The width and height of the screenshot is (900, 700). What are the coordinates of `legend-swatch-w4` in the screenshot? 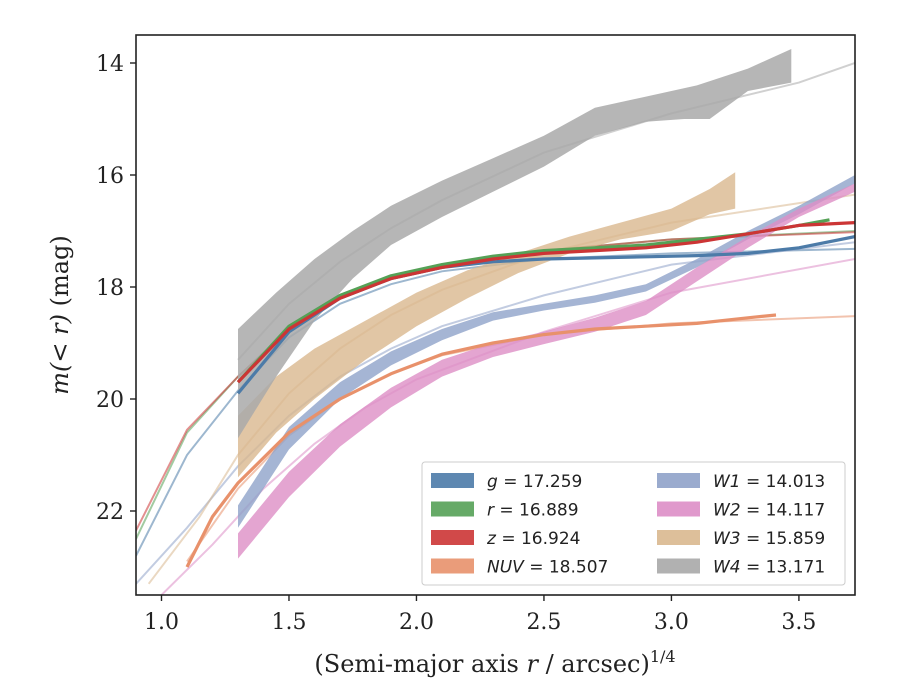 It's located at (678, 566).